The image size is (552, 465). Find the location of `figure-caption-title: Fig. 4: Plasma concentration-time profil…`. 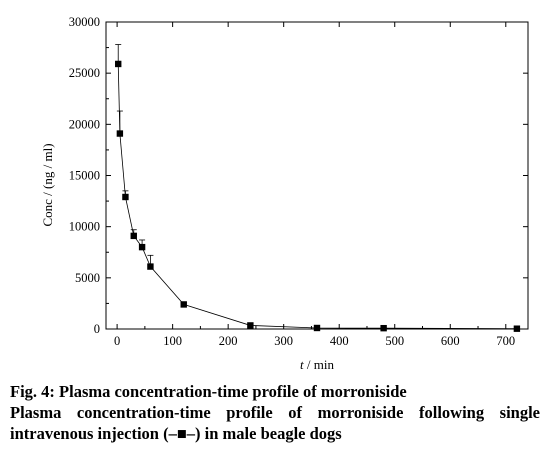

figure-caption-title: Fig. 4: Plasma concentration-time profil… is located at coordinates (208, 391).